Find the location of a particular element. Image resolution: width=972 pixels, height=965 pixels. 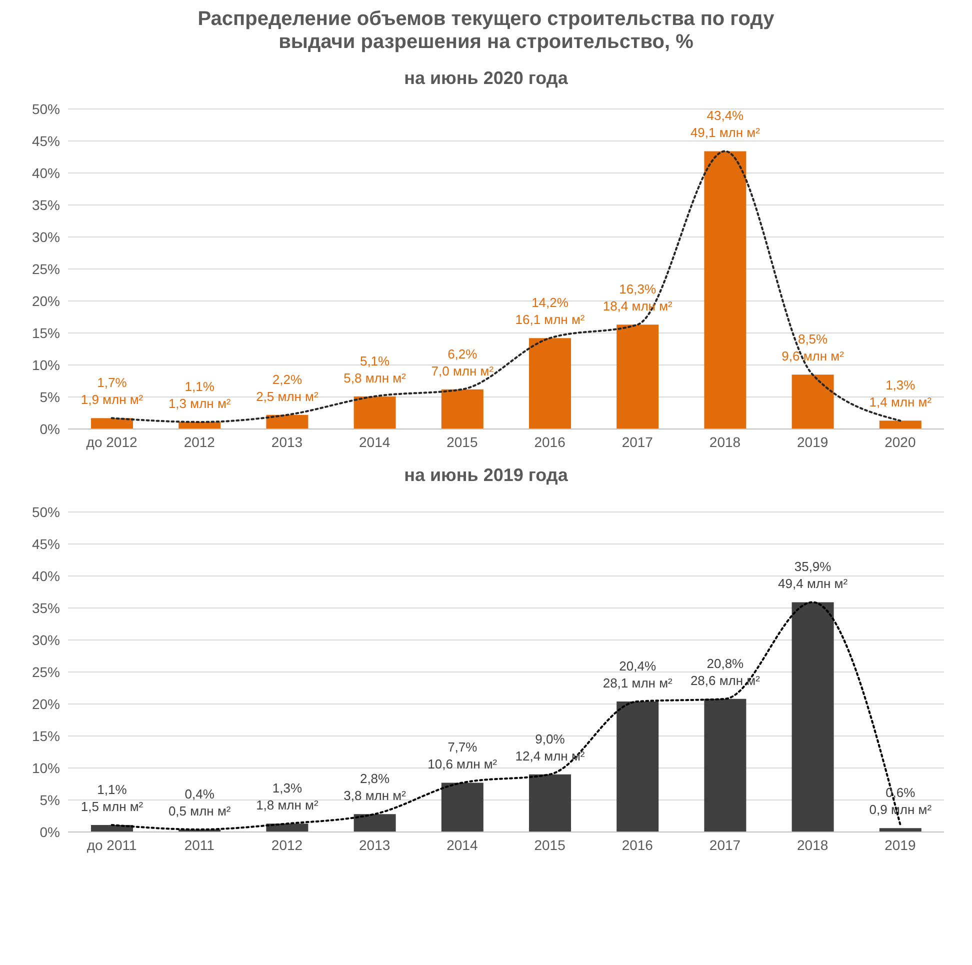

chart-title: на июнь 2019 года is located at coordinates (486, 475).